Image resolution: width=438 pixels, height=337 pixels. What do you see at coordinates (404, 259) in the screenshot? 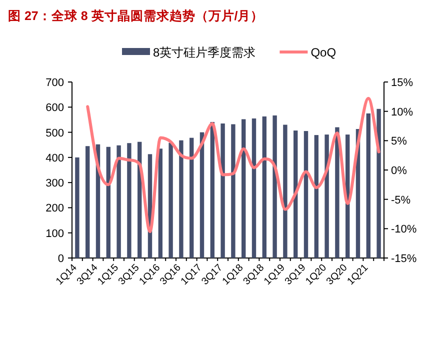
I see `y2-tick-label: -15%` at bounding box center [404, 259].